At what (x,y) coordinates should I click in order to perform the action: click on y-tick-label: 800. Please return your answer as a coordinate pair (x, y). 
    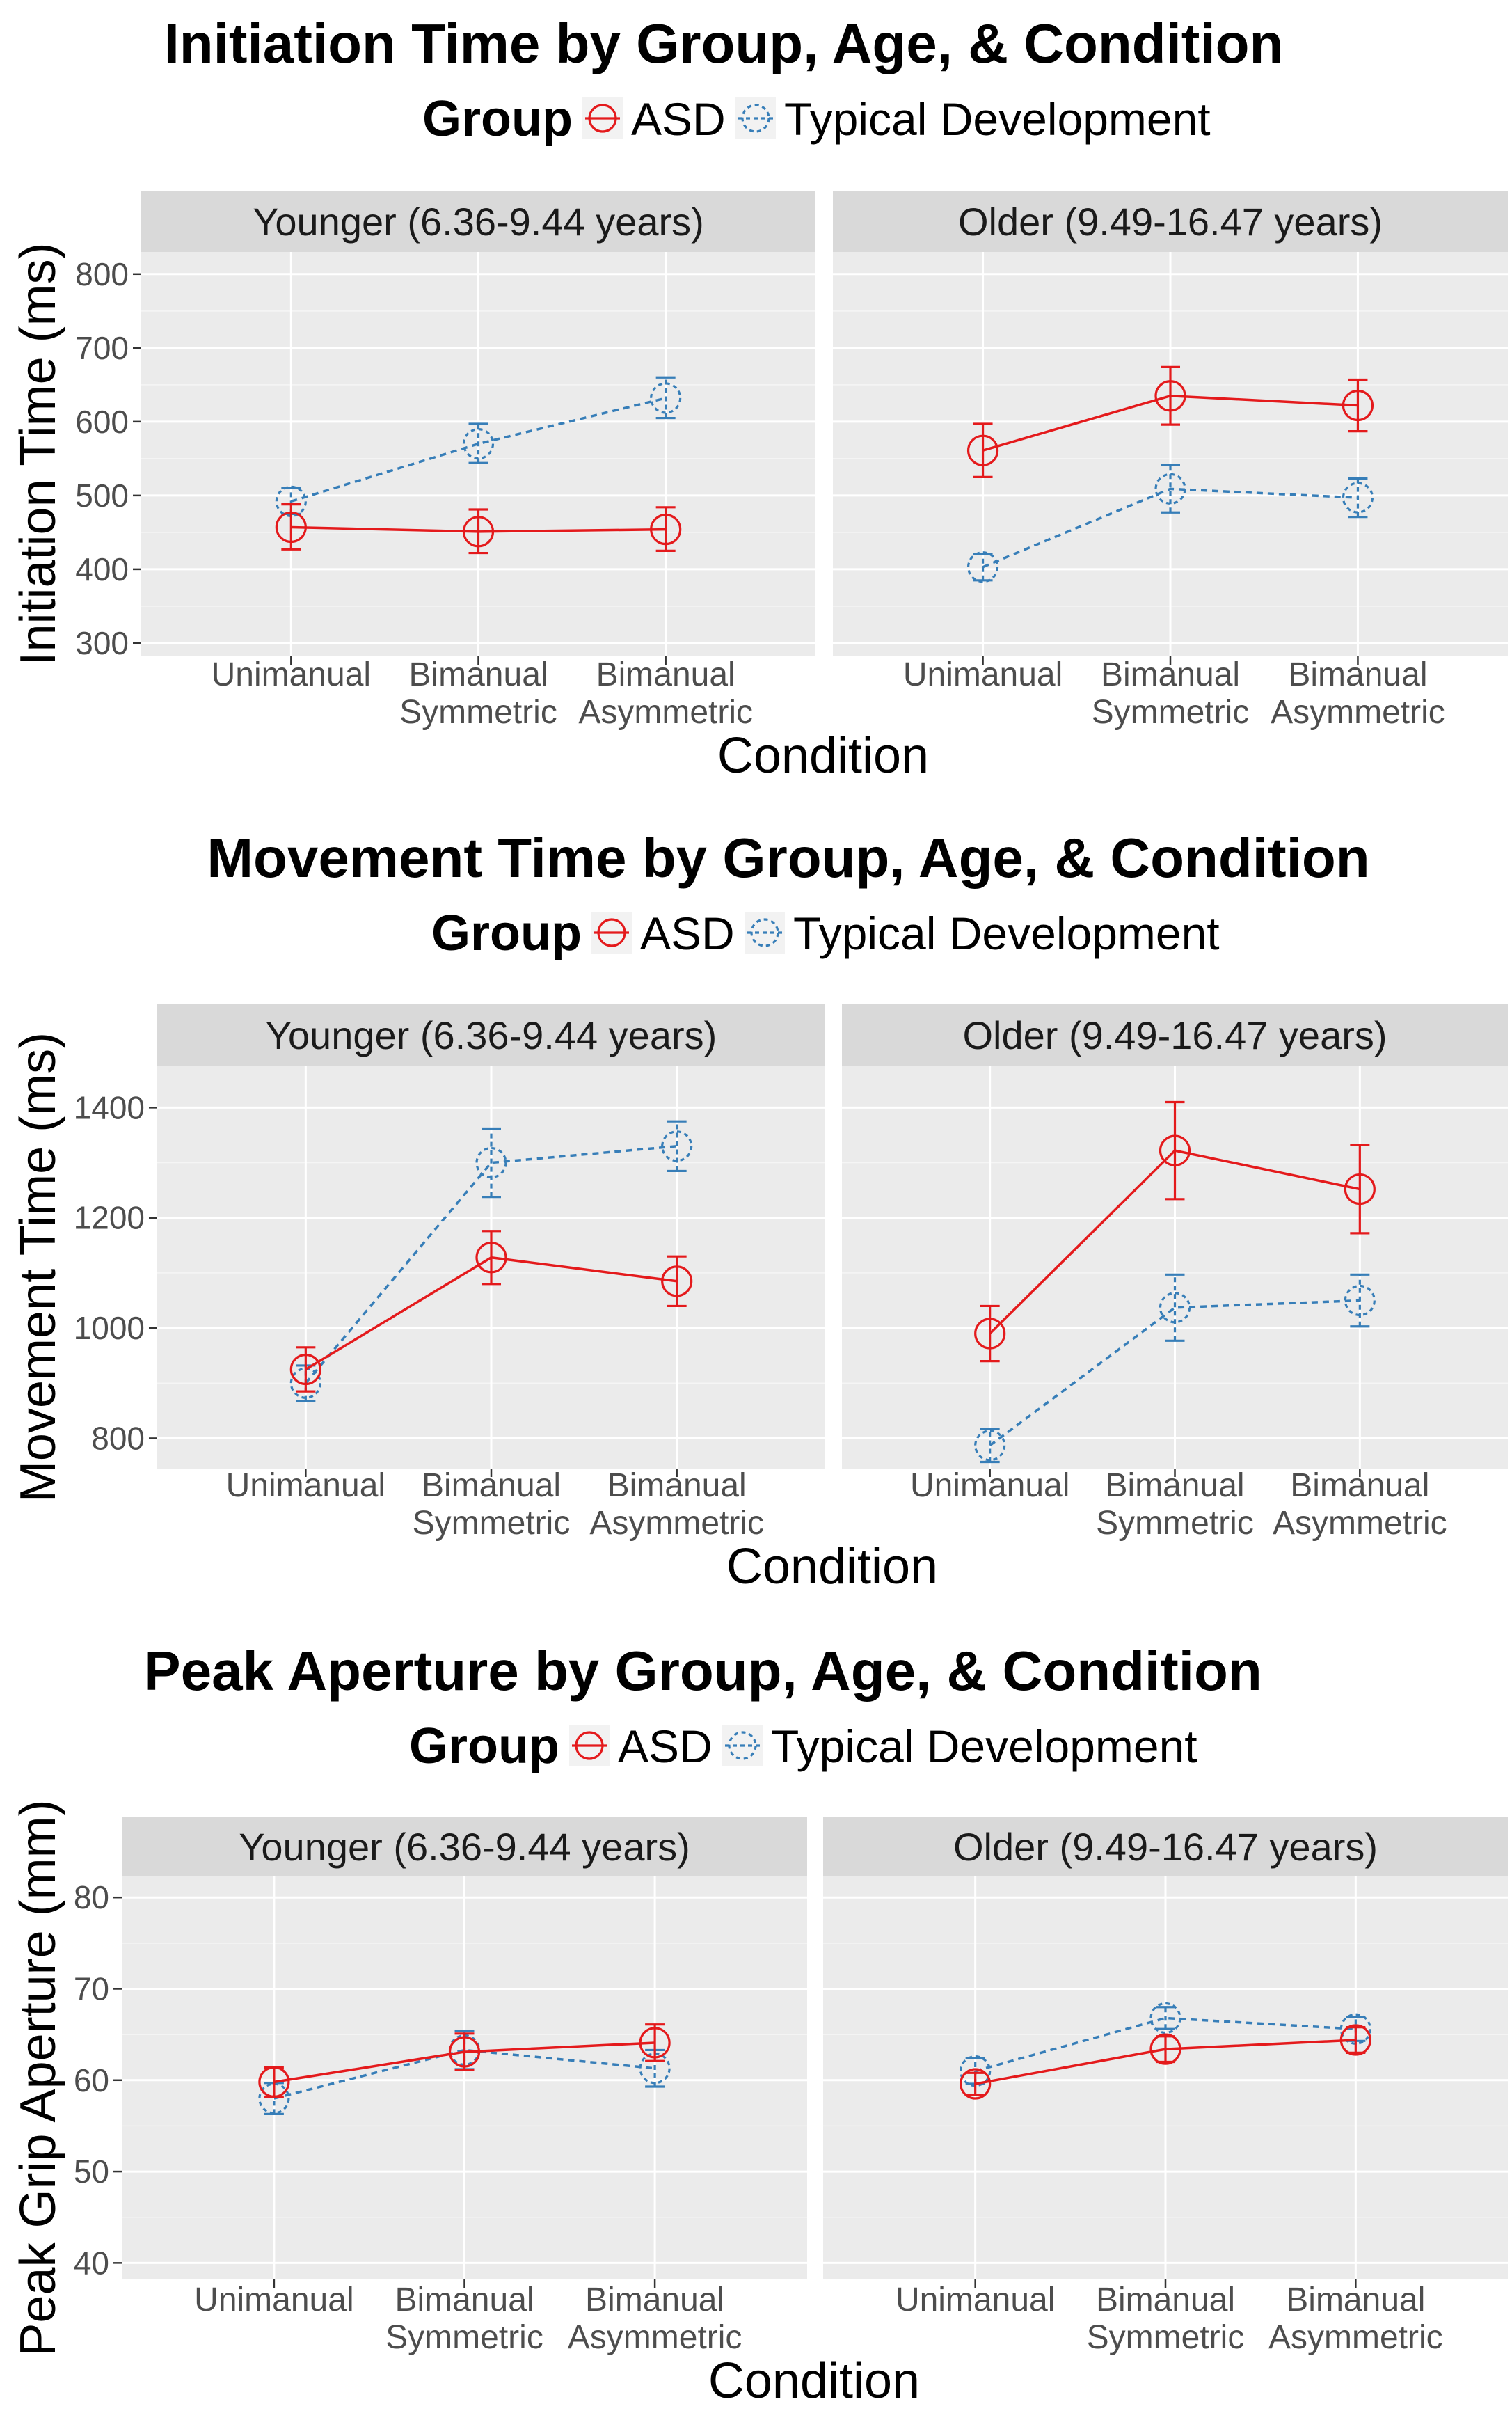
    Looking at the image, I should click on (102, 274).